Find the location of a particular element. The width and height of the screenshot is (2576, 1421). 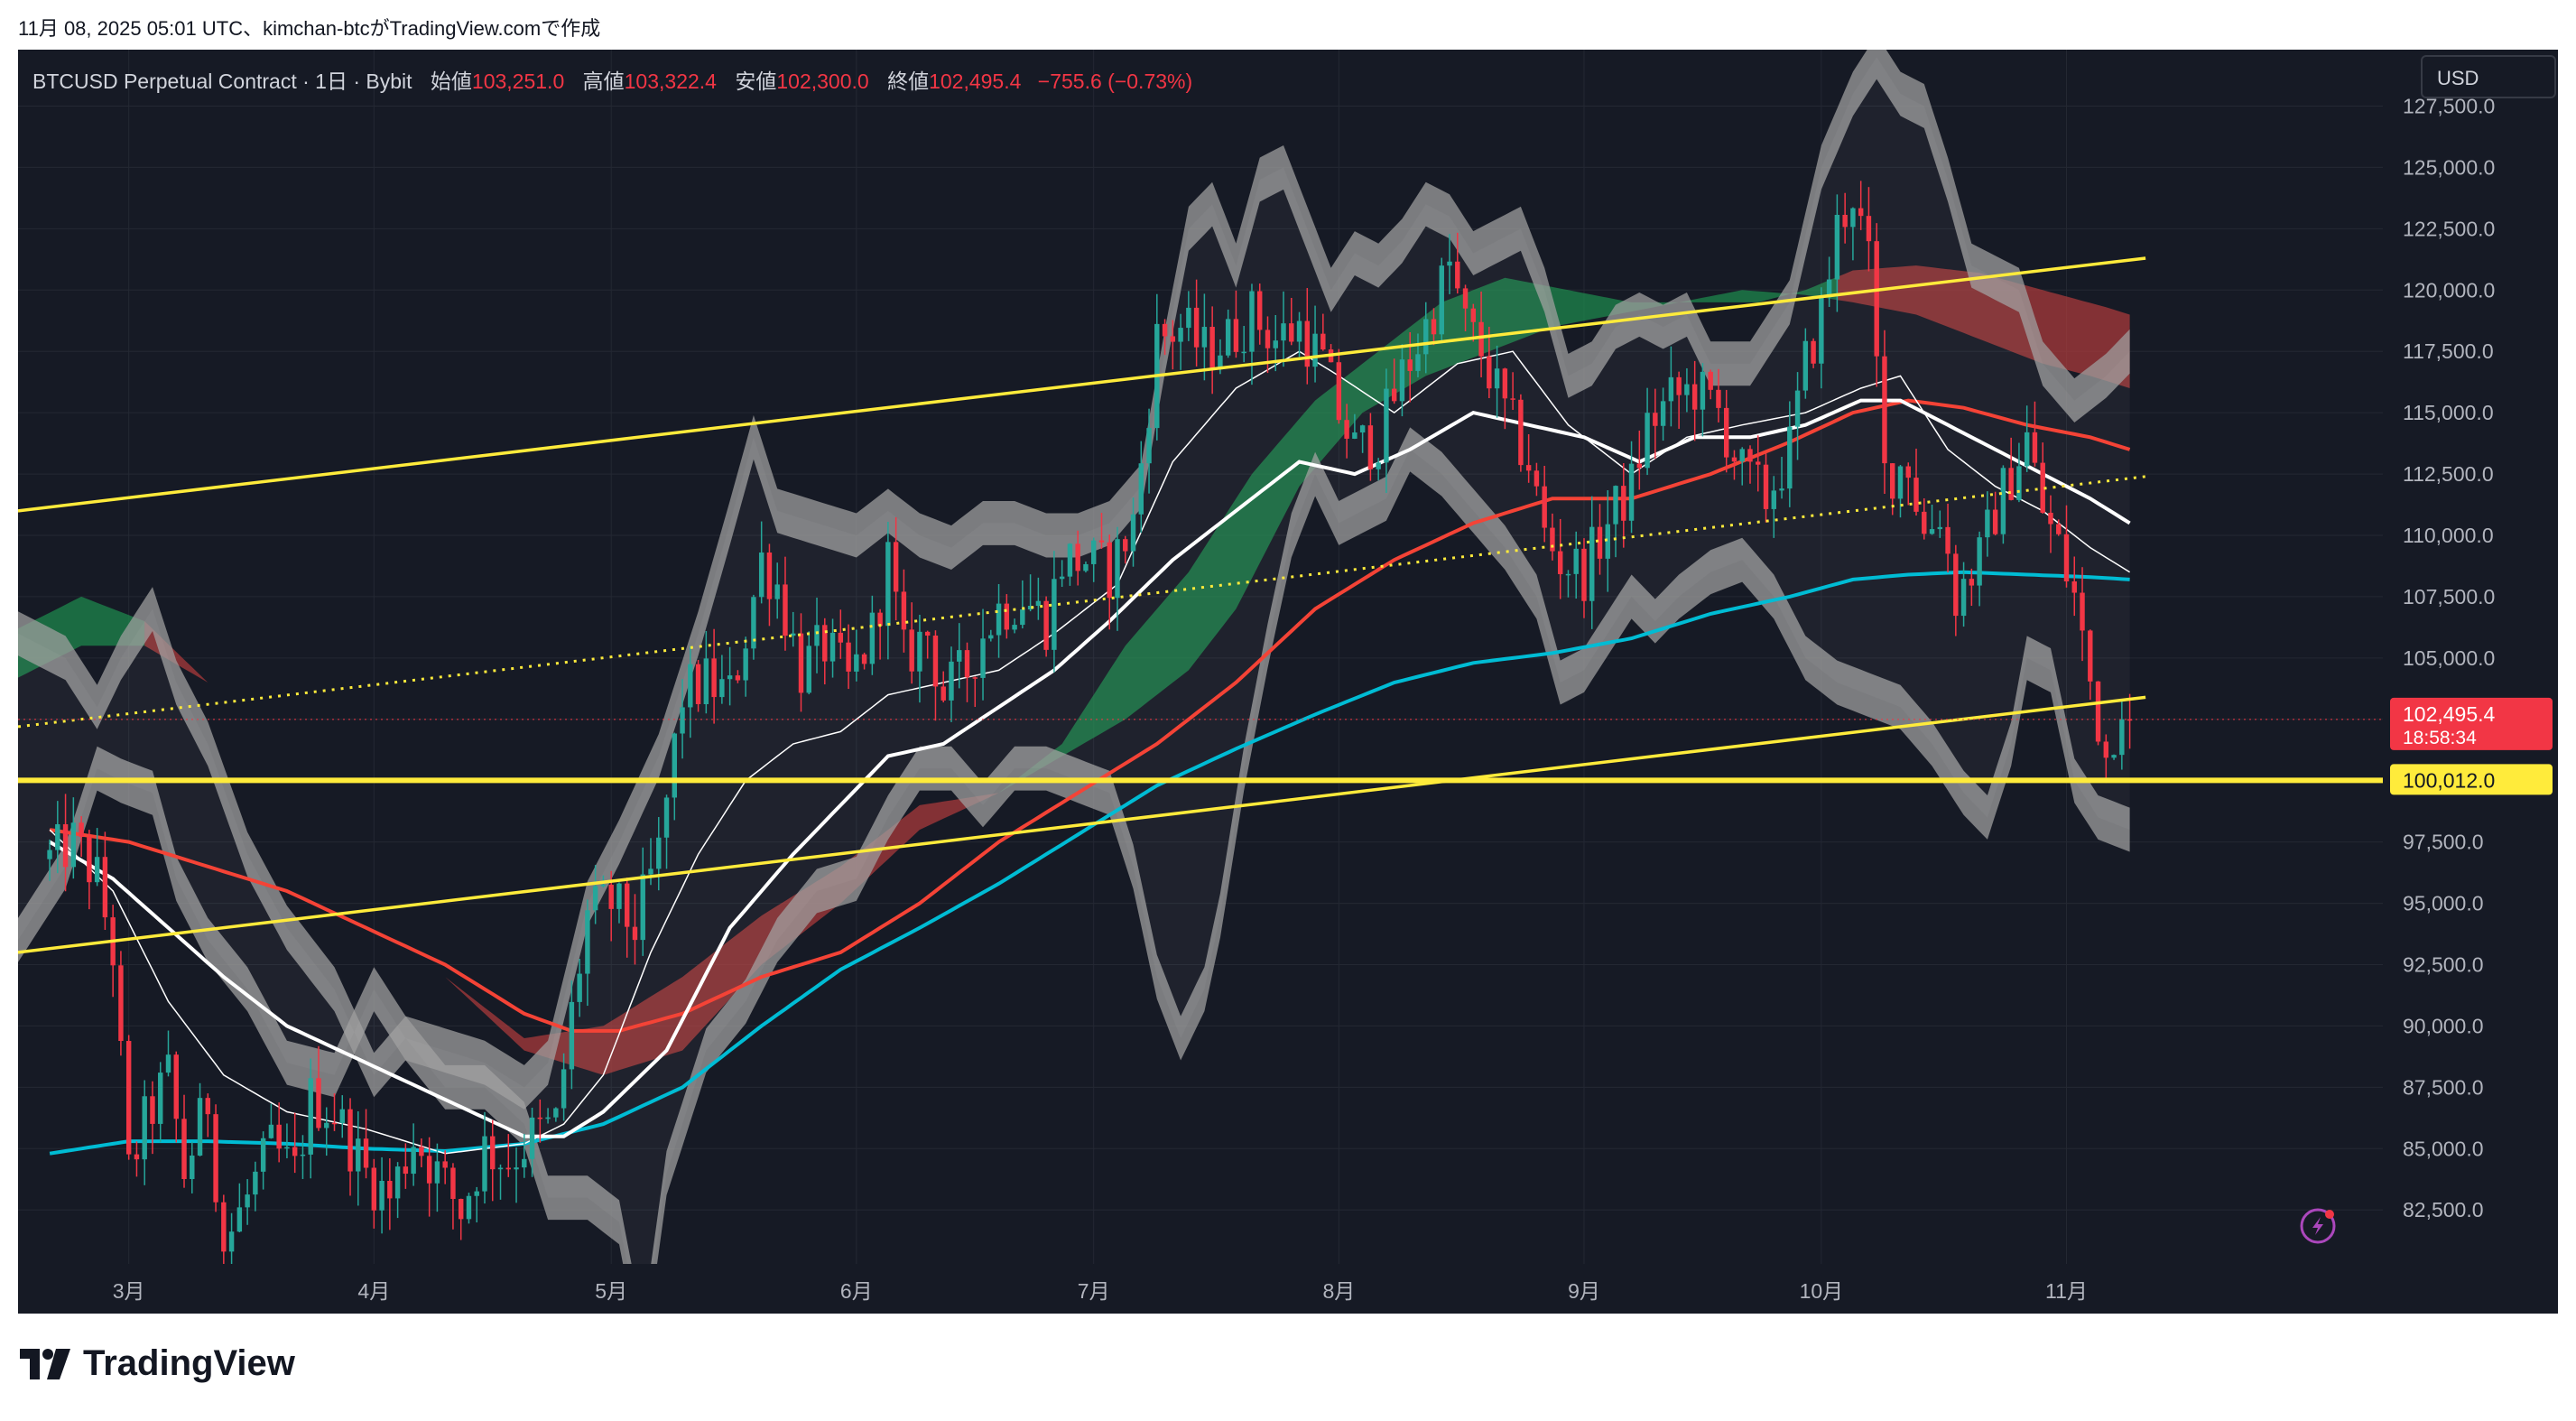

y-axis-tick-label: 110,000.0 is located at coordinates (2448, 535).